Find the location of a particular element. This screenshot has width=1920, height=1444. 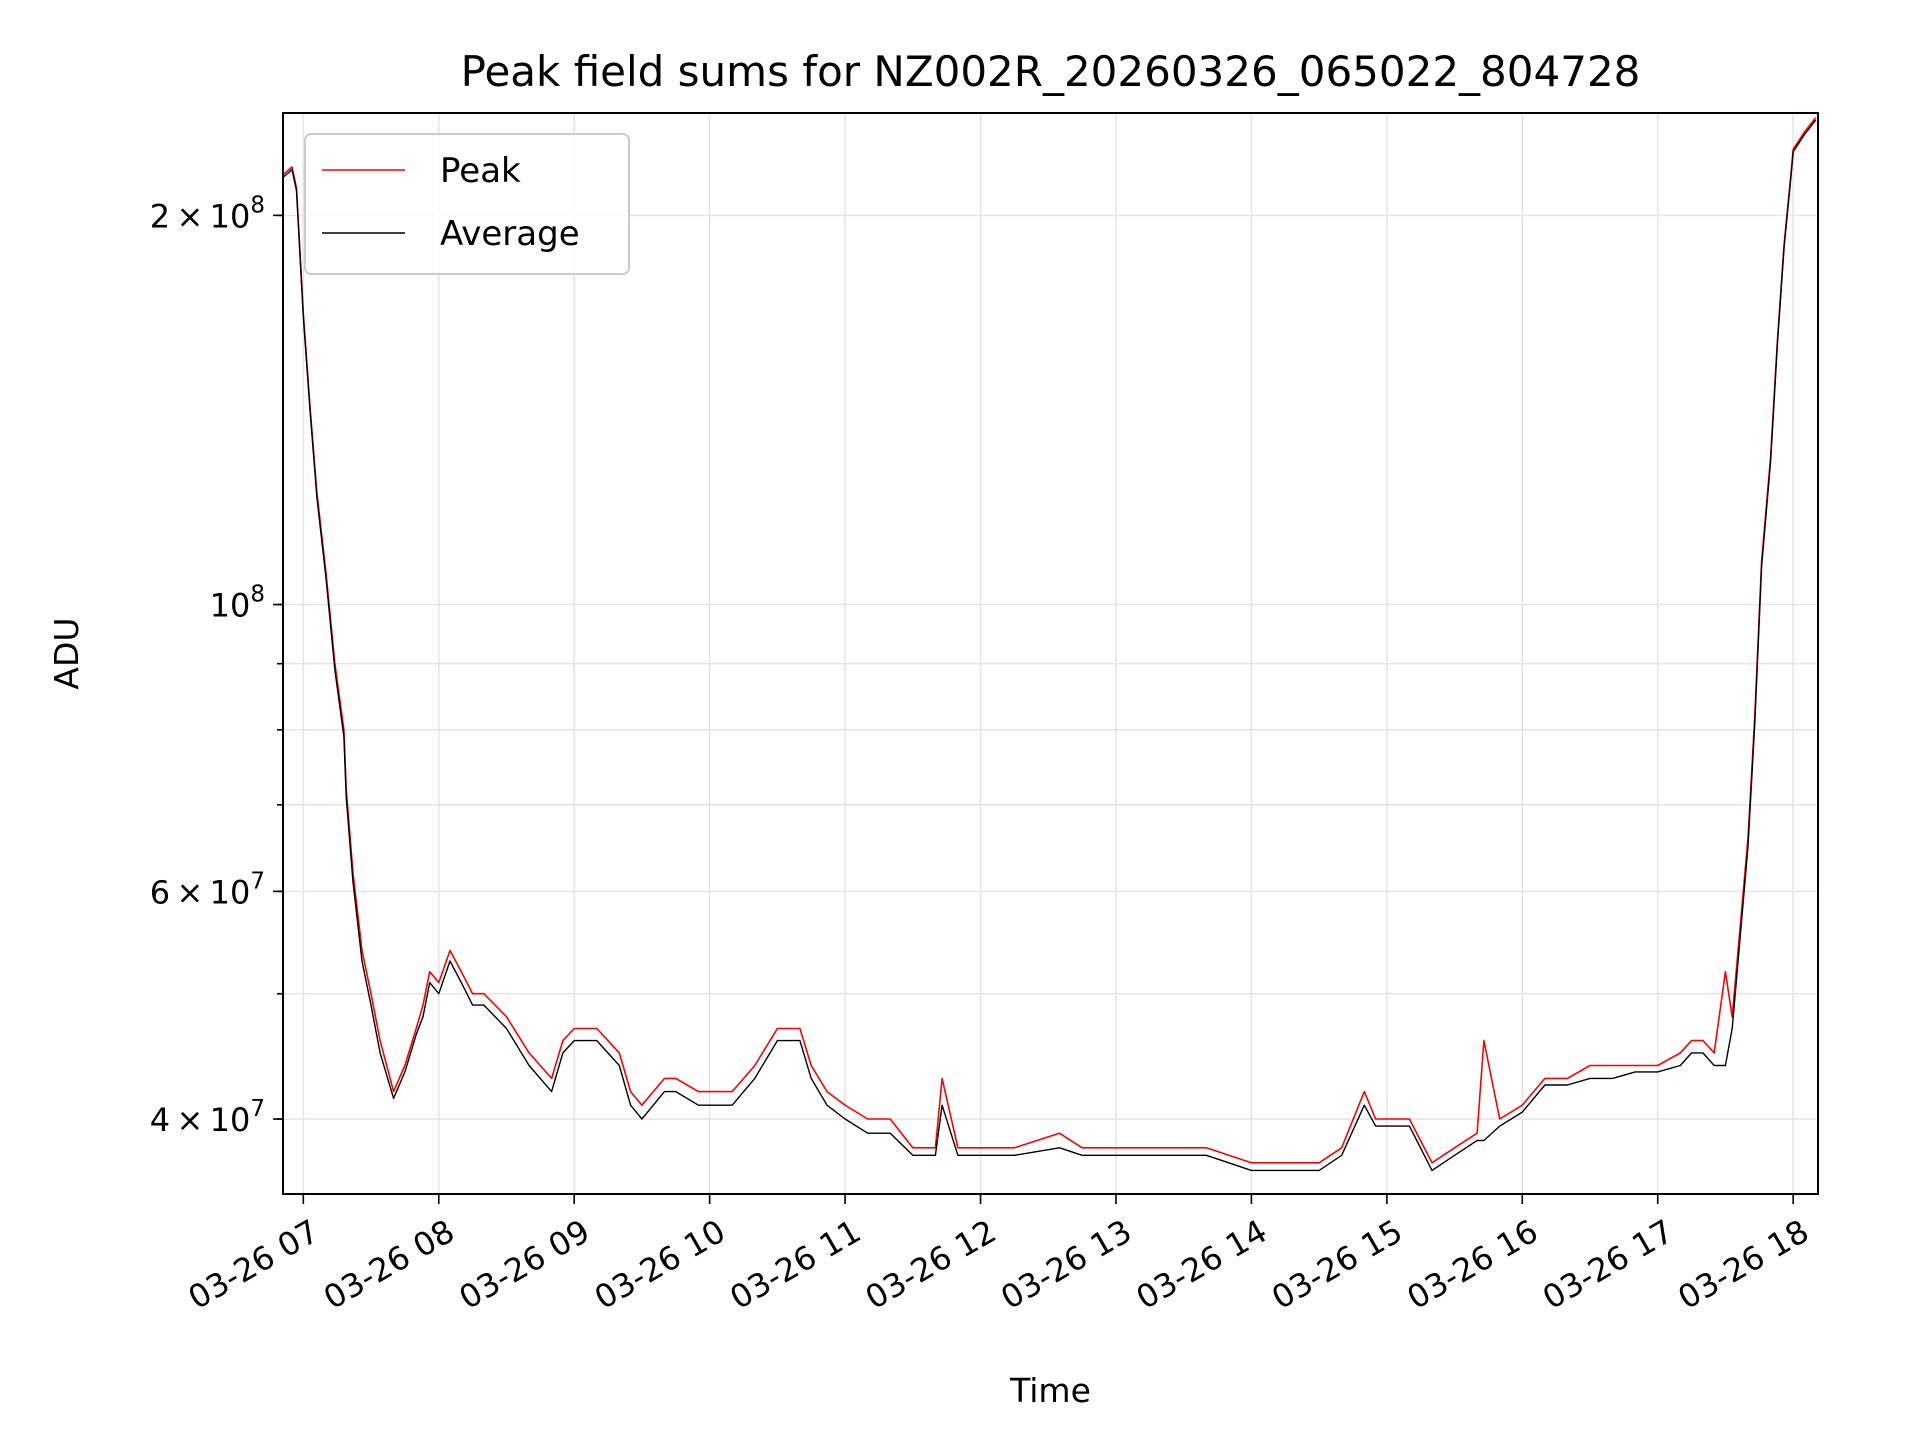

y-tick-label: 4 × 10⁷ is located at coordinates (207, 1117).